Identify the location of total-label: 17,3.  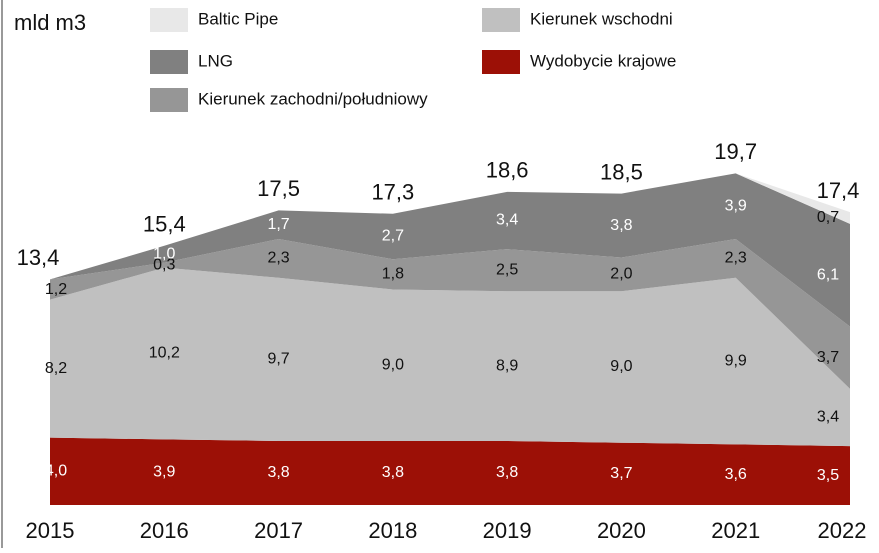
(392, 192).